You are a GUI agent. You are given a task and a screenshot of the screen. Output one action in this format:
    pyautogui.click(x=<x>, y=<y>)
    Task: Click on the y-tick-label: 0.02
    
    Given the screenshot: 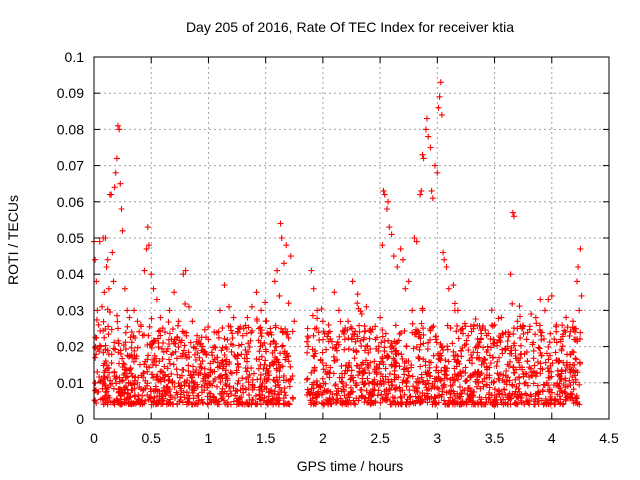 What is the action you would take?
    pyautogui.click(x=70, y=347)
    